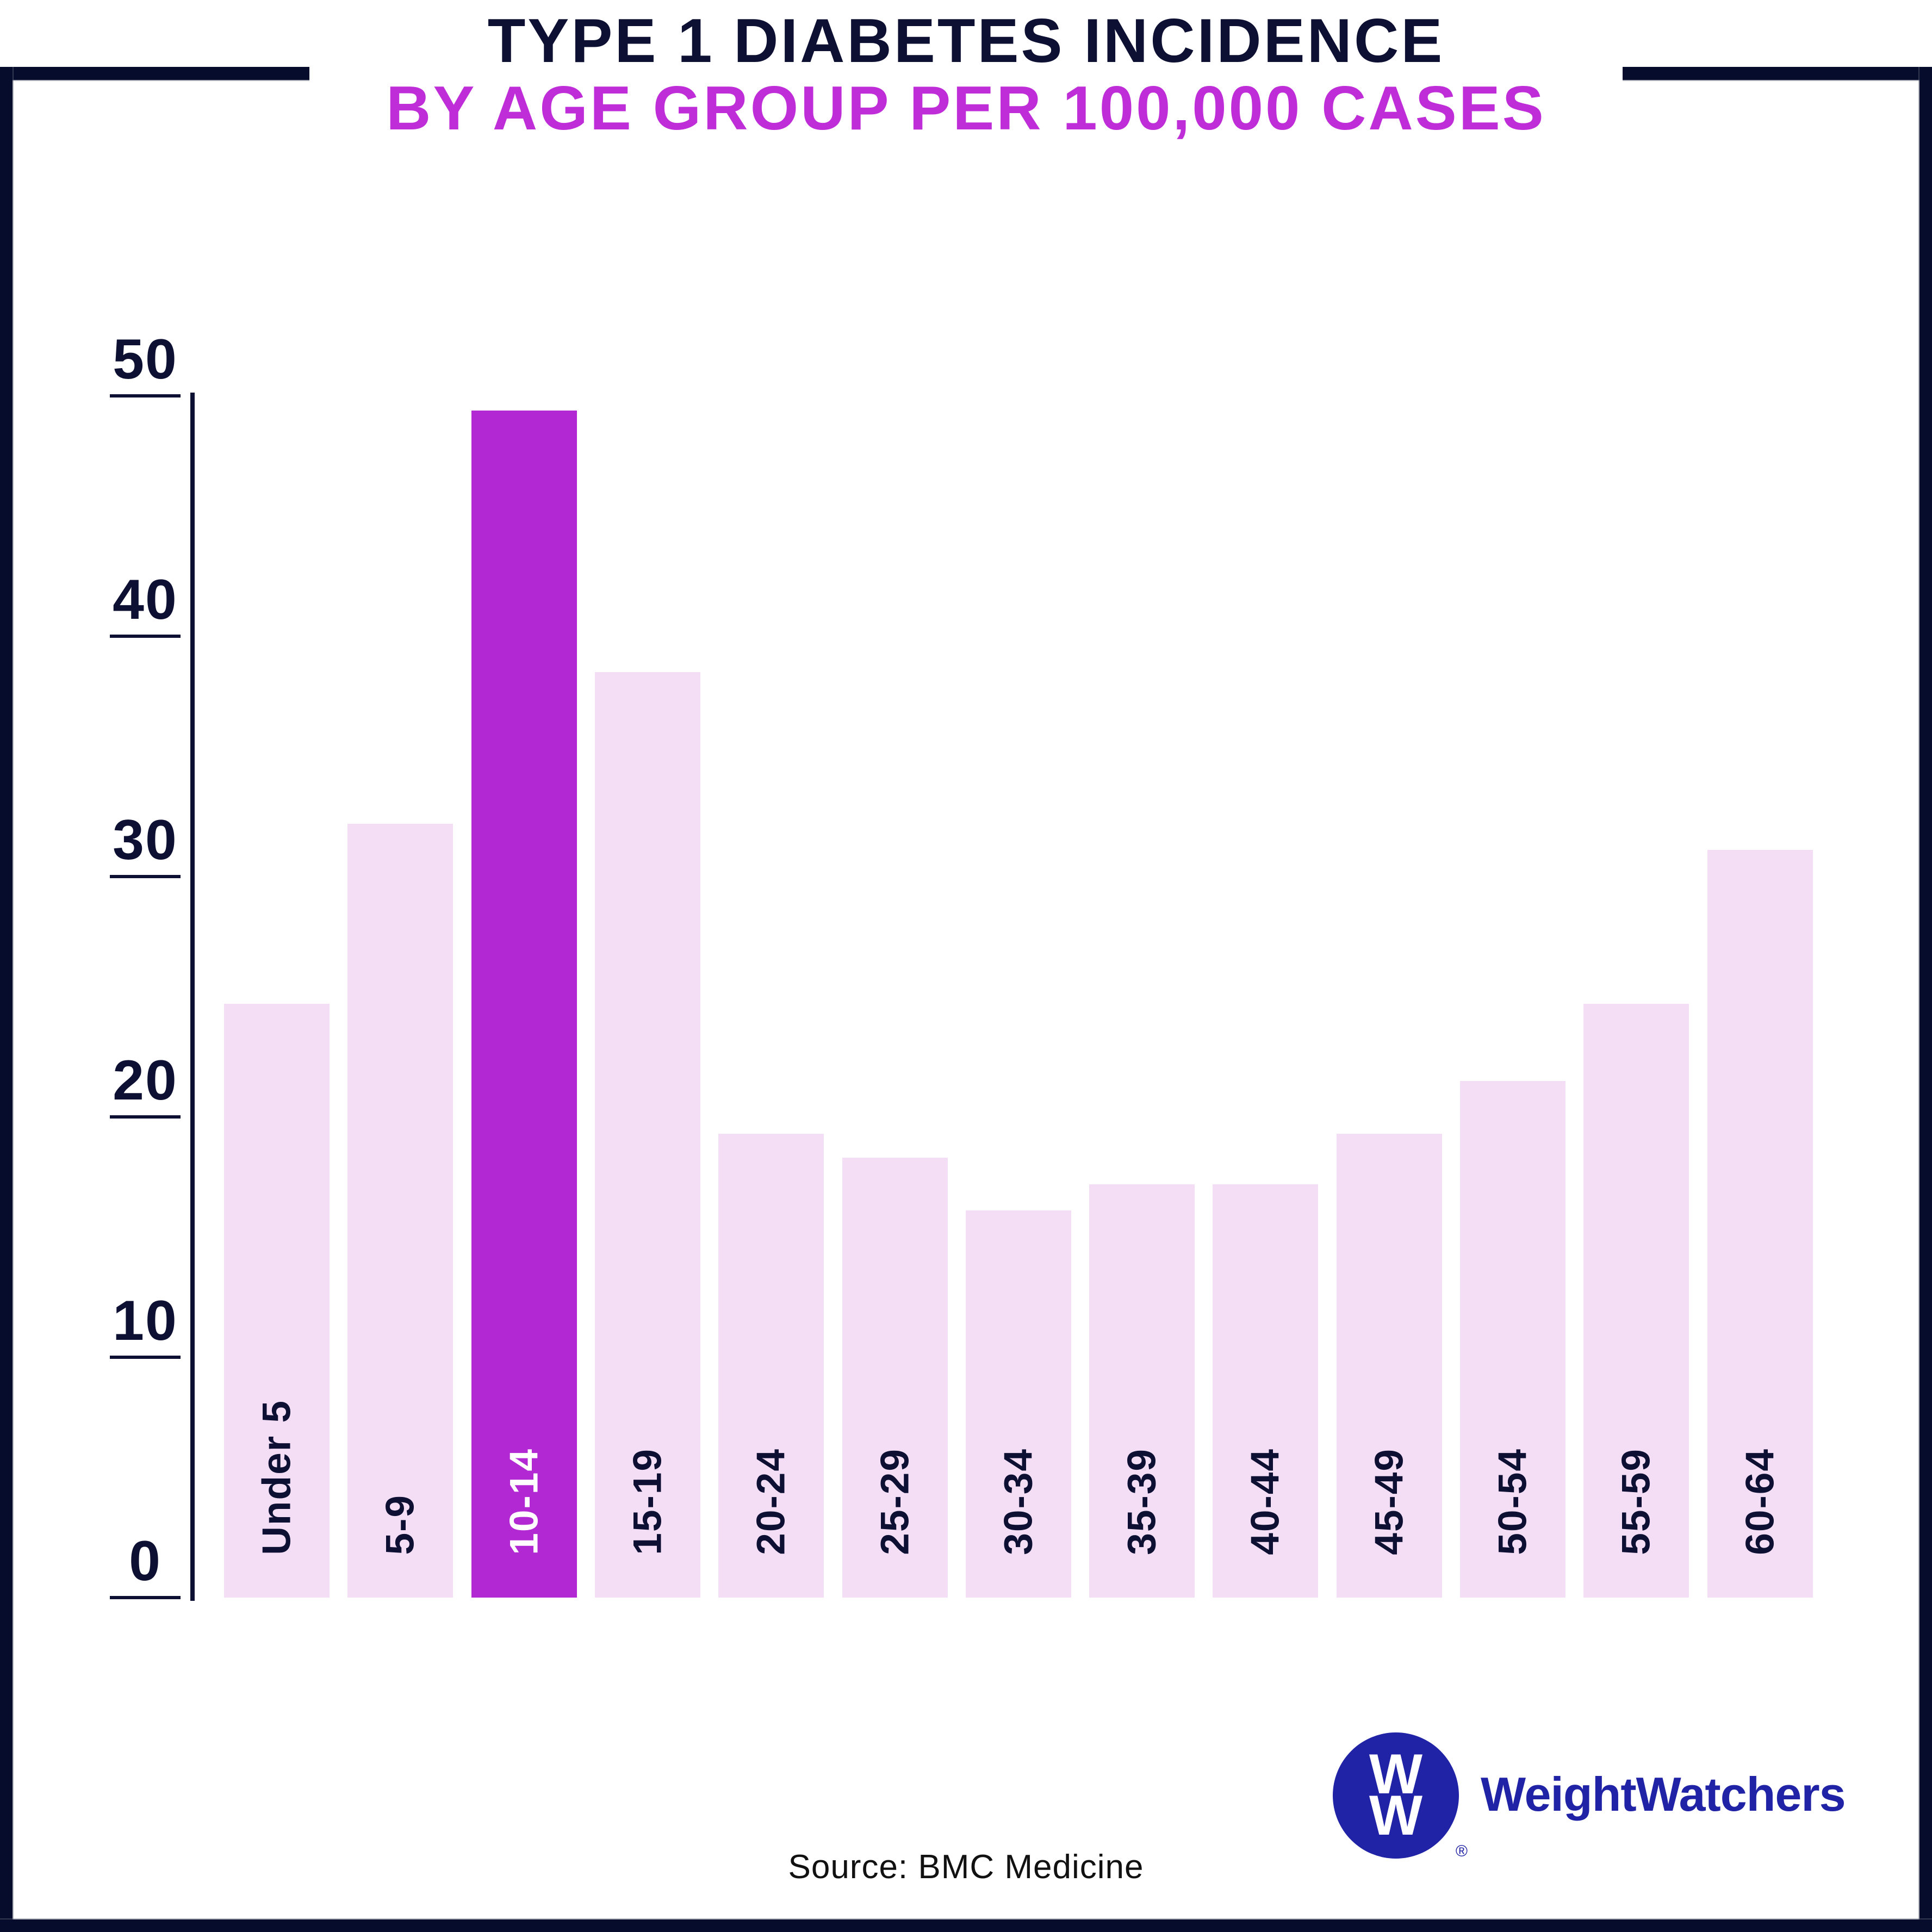 This screenshot has width=1932, height=1932. What do you see at coordinates (771, 1501) in the screenshot?
I see `bar-category-label: 20-24` at bounding box center [771, 1501].